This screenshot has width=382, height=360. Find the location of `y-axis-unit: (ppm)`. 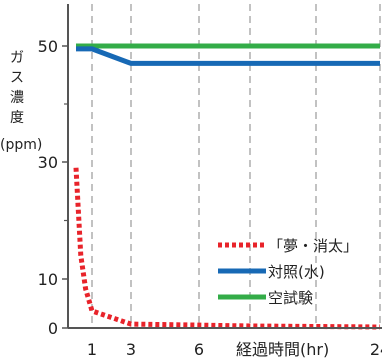

y-axis-unit: (ppm) is located at coordinates (21, 145).